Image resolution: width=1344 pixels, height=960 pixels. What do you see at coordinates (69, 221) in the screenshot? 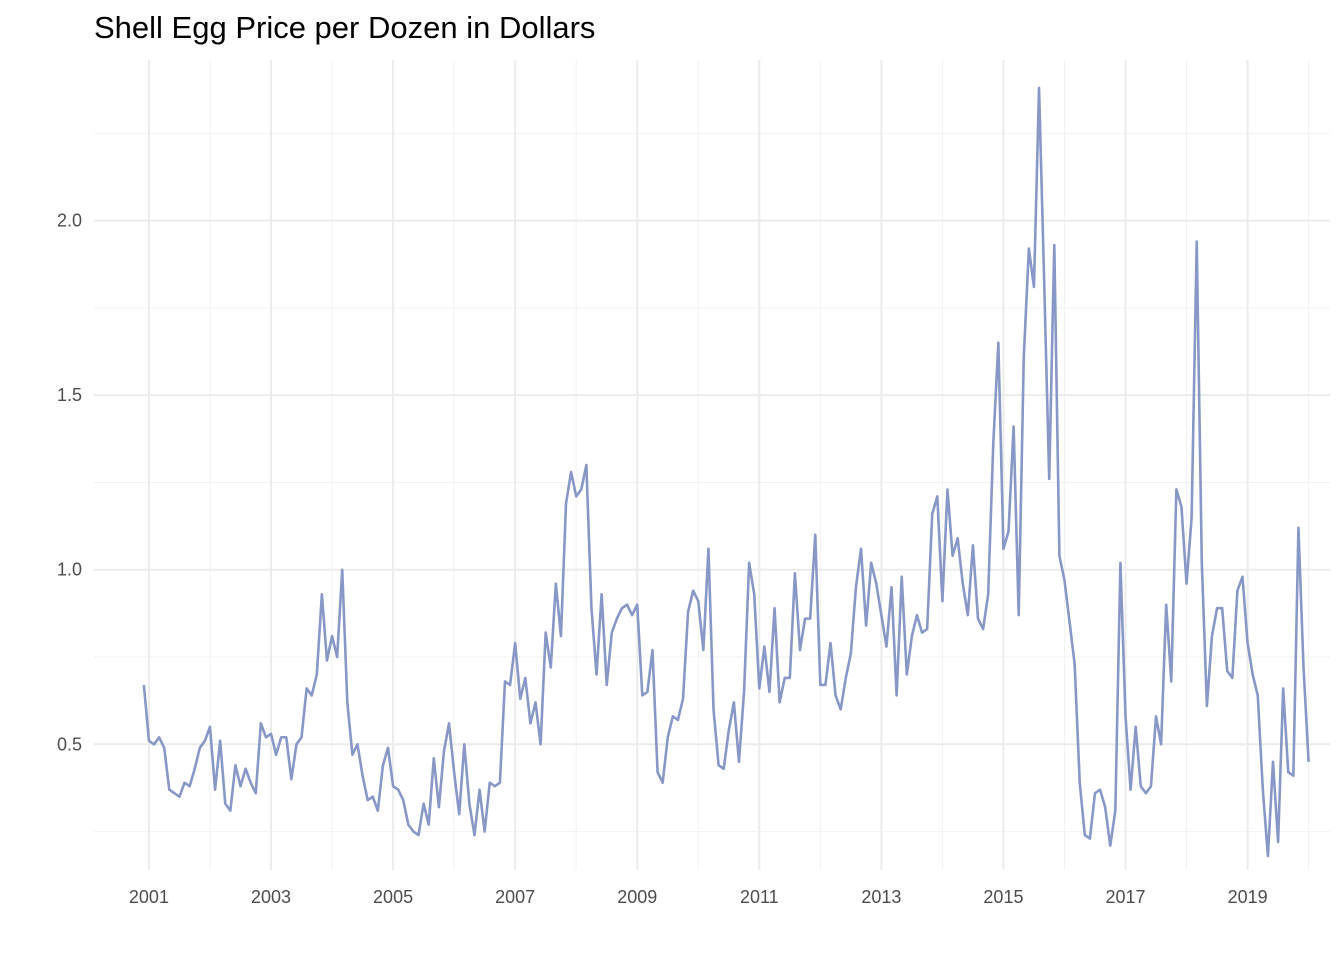
I see `y-tick-label: 2.0` at bounding box center [69, 221].